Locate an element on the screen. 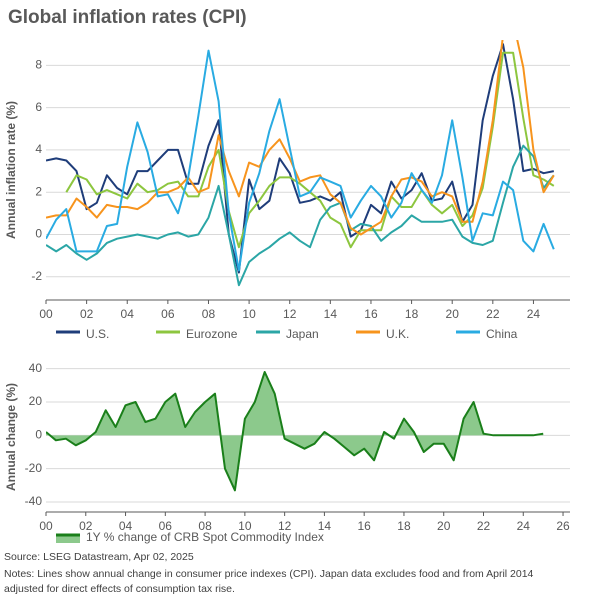 Image resolution: width=600 pixels, height=600 pixels. y-tick-label: -2 is located at coordinates (36, 276).